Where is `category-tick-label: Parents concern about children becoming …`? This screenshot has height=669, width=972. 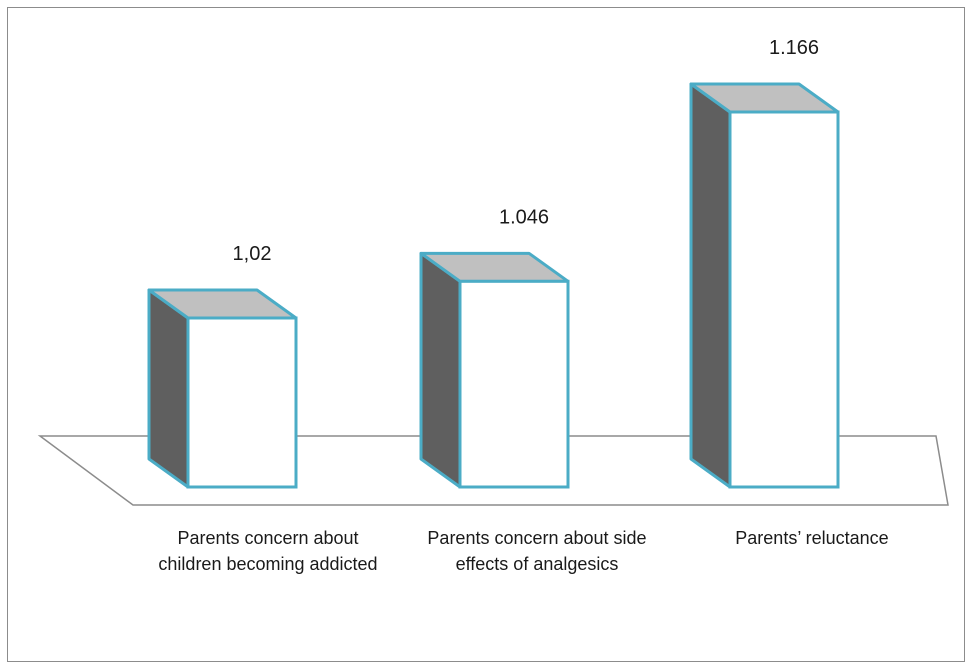 category-tick-label: Parents concern about children becoming … is located at coordinates (268, 551).